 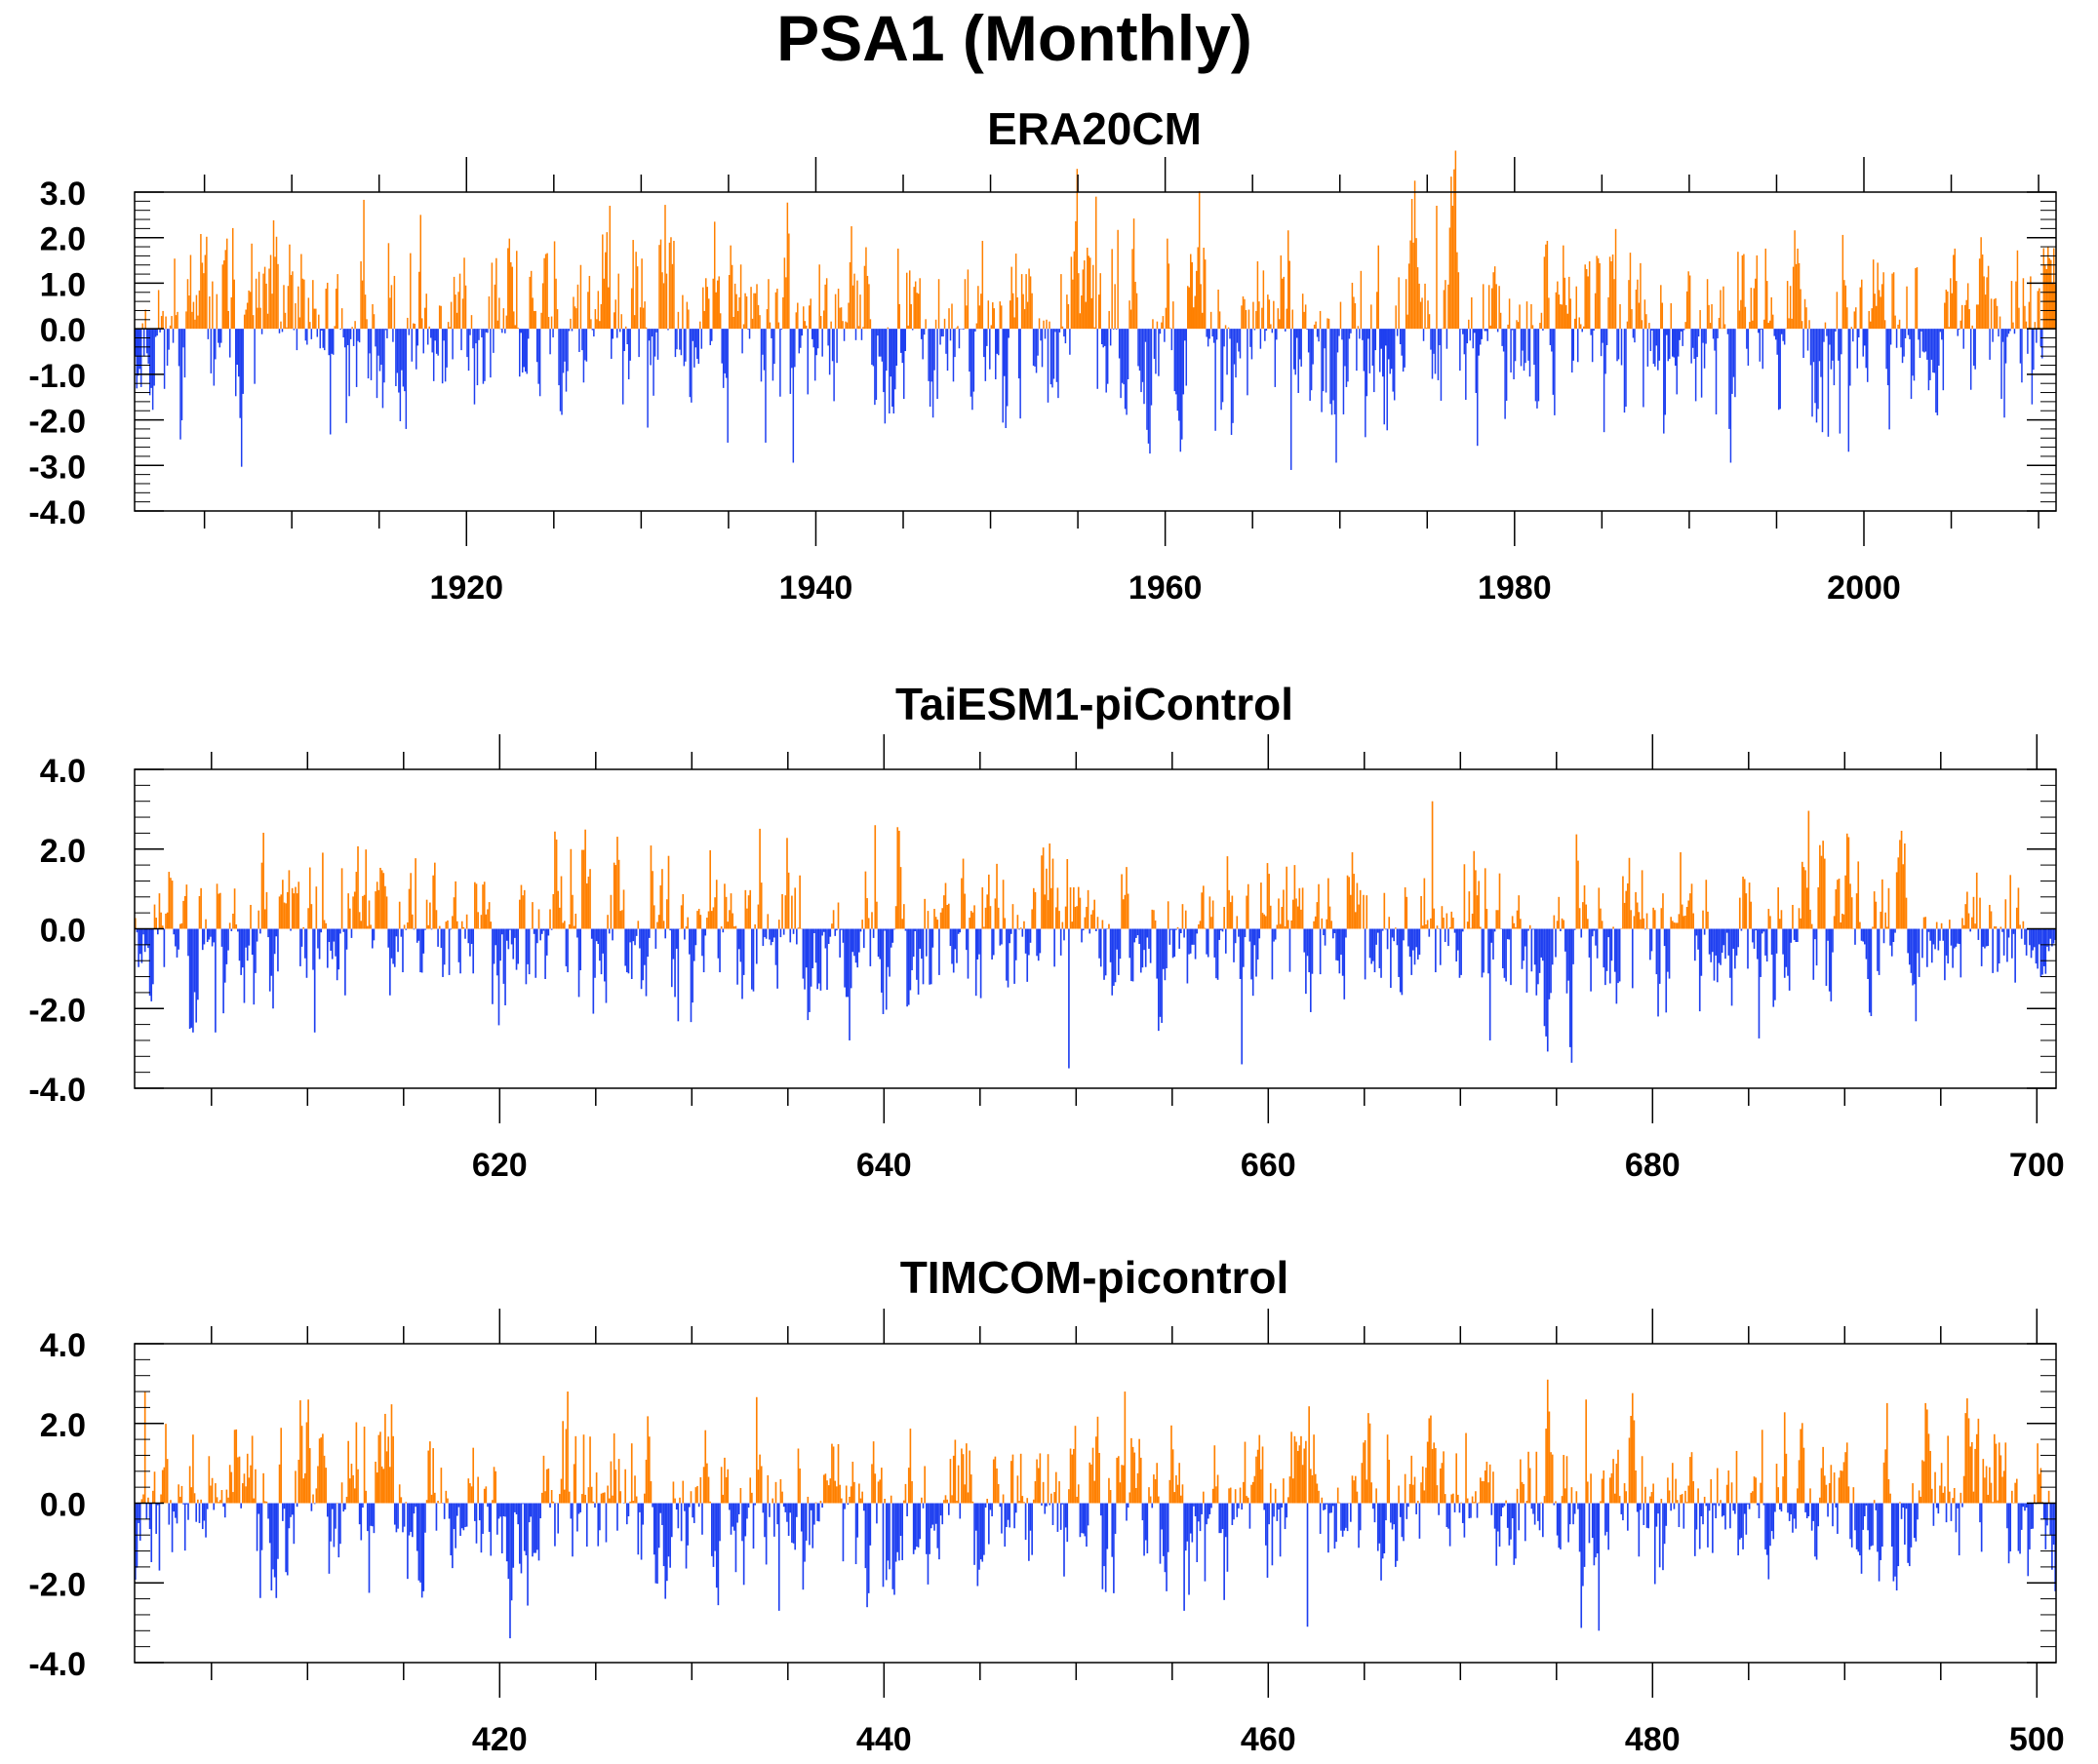 What do you see at coordinates (1864, 588) in the screenshot?
I see `x-tick-label: 2000` at bounding box center [1864, 588].